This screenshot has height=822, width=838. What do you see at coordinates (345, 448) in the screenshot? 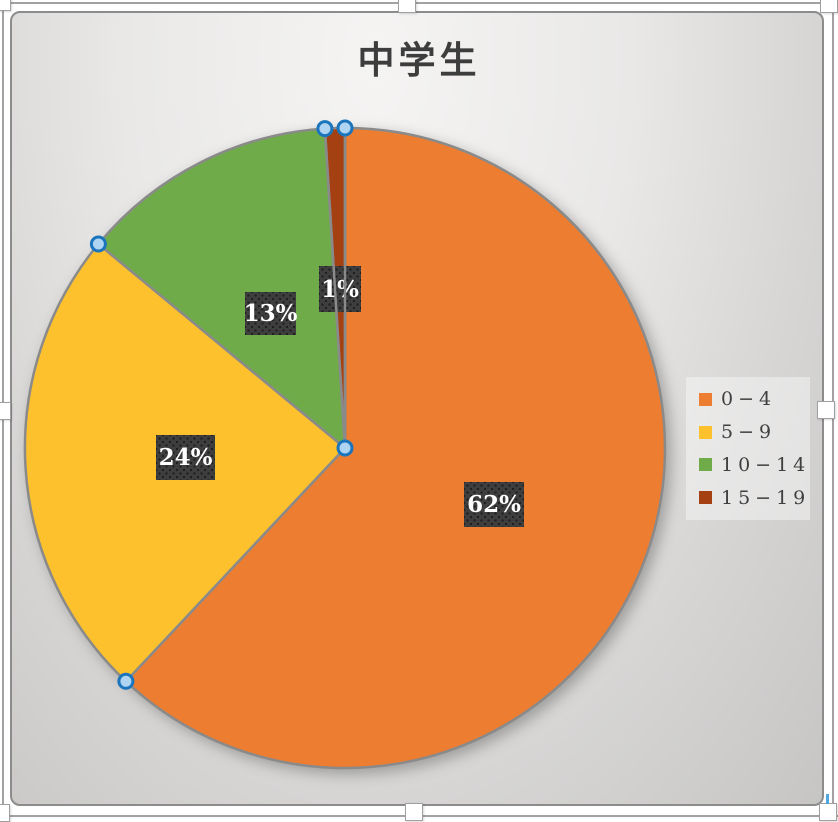
I see `pie-center-handle` at bounding box center [345, 448].